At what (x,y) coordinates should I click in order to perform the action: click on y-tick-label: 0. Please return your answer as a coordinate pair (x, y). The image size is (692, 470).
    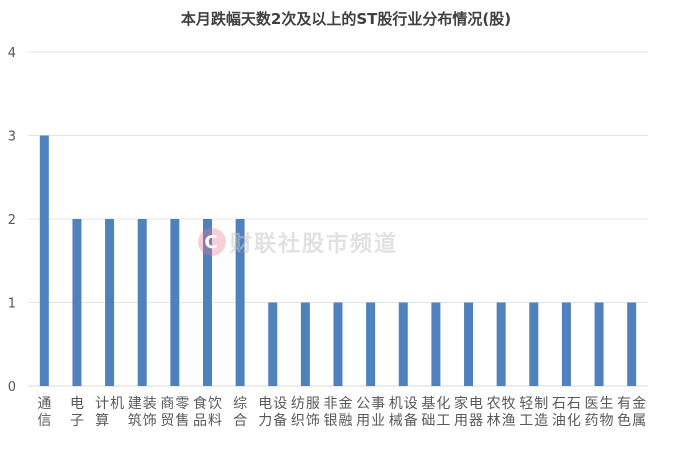
    Looking at the image, I should click on (12, 387).